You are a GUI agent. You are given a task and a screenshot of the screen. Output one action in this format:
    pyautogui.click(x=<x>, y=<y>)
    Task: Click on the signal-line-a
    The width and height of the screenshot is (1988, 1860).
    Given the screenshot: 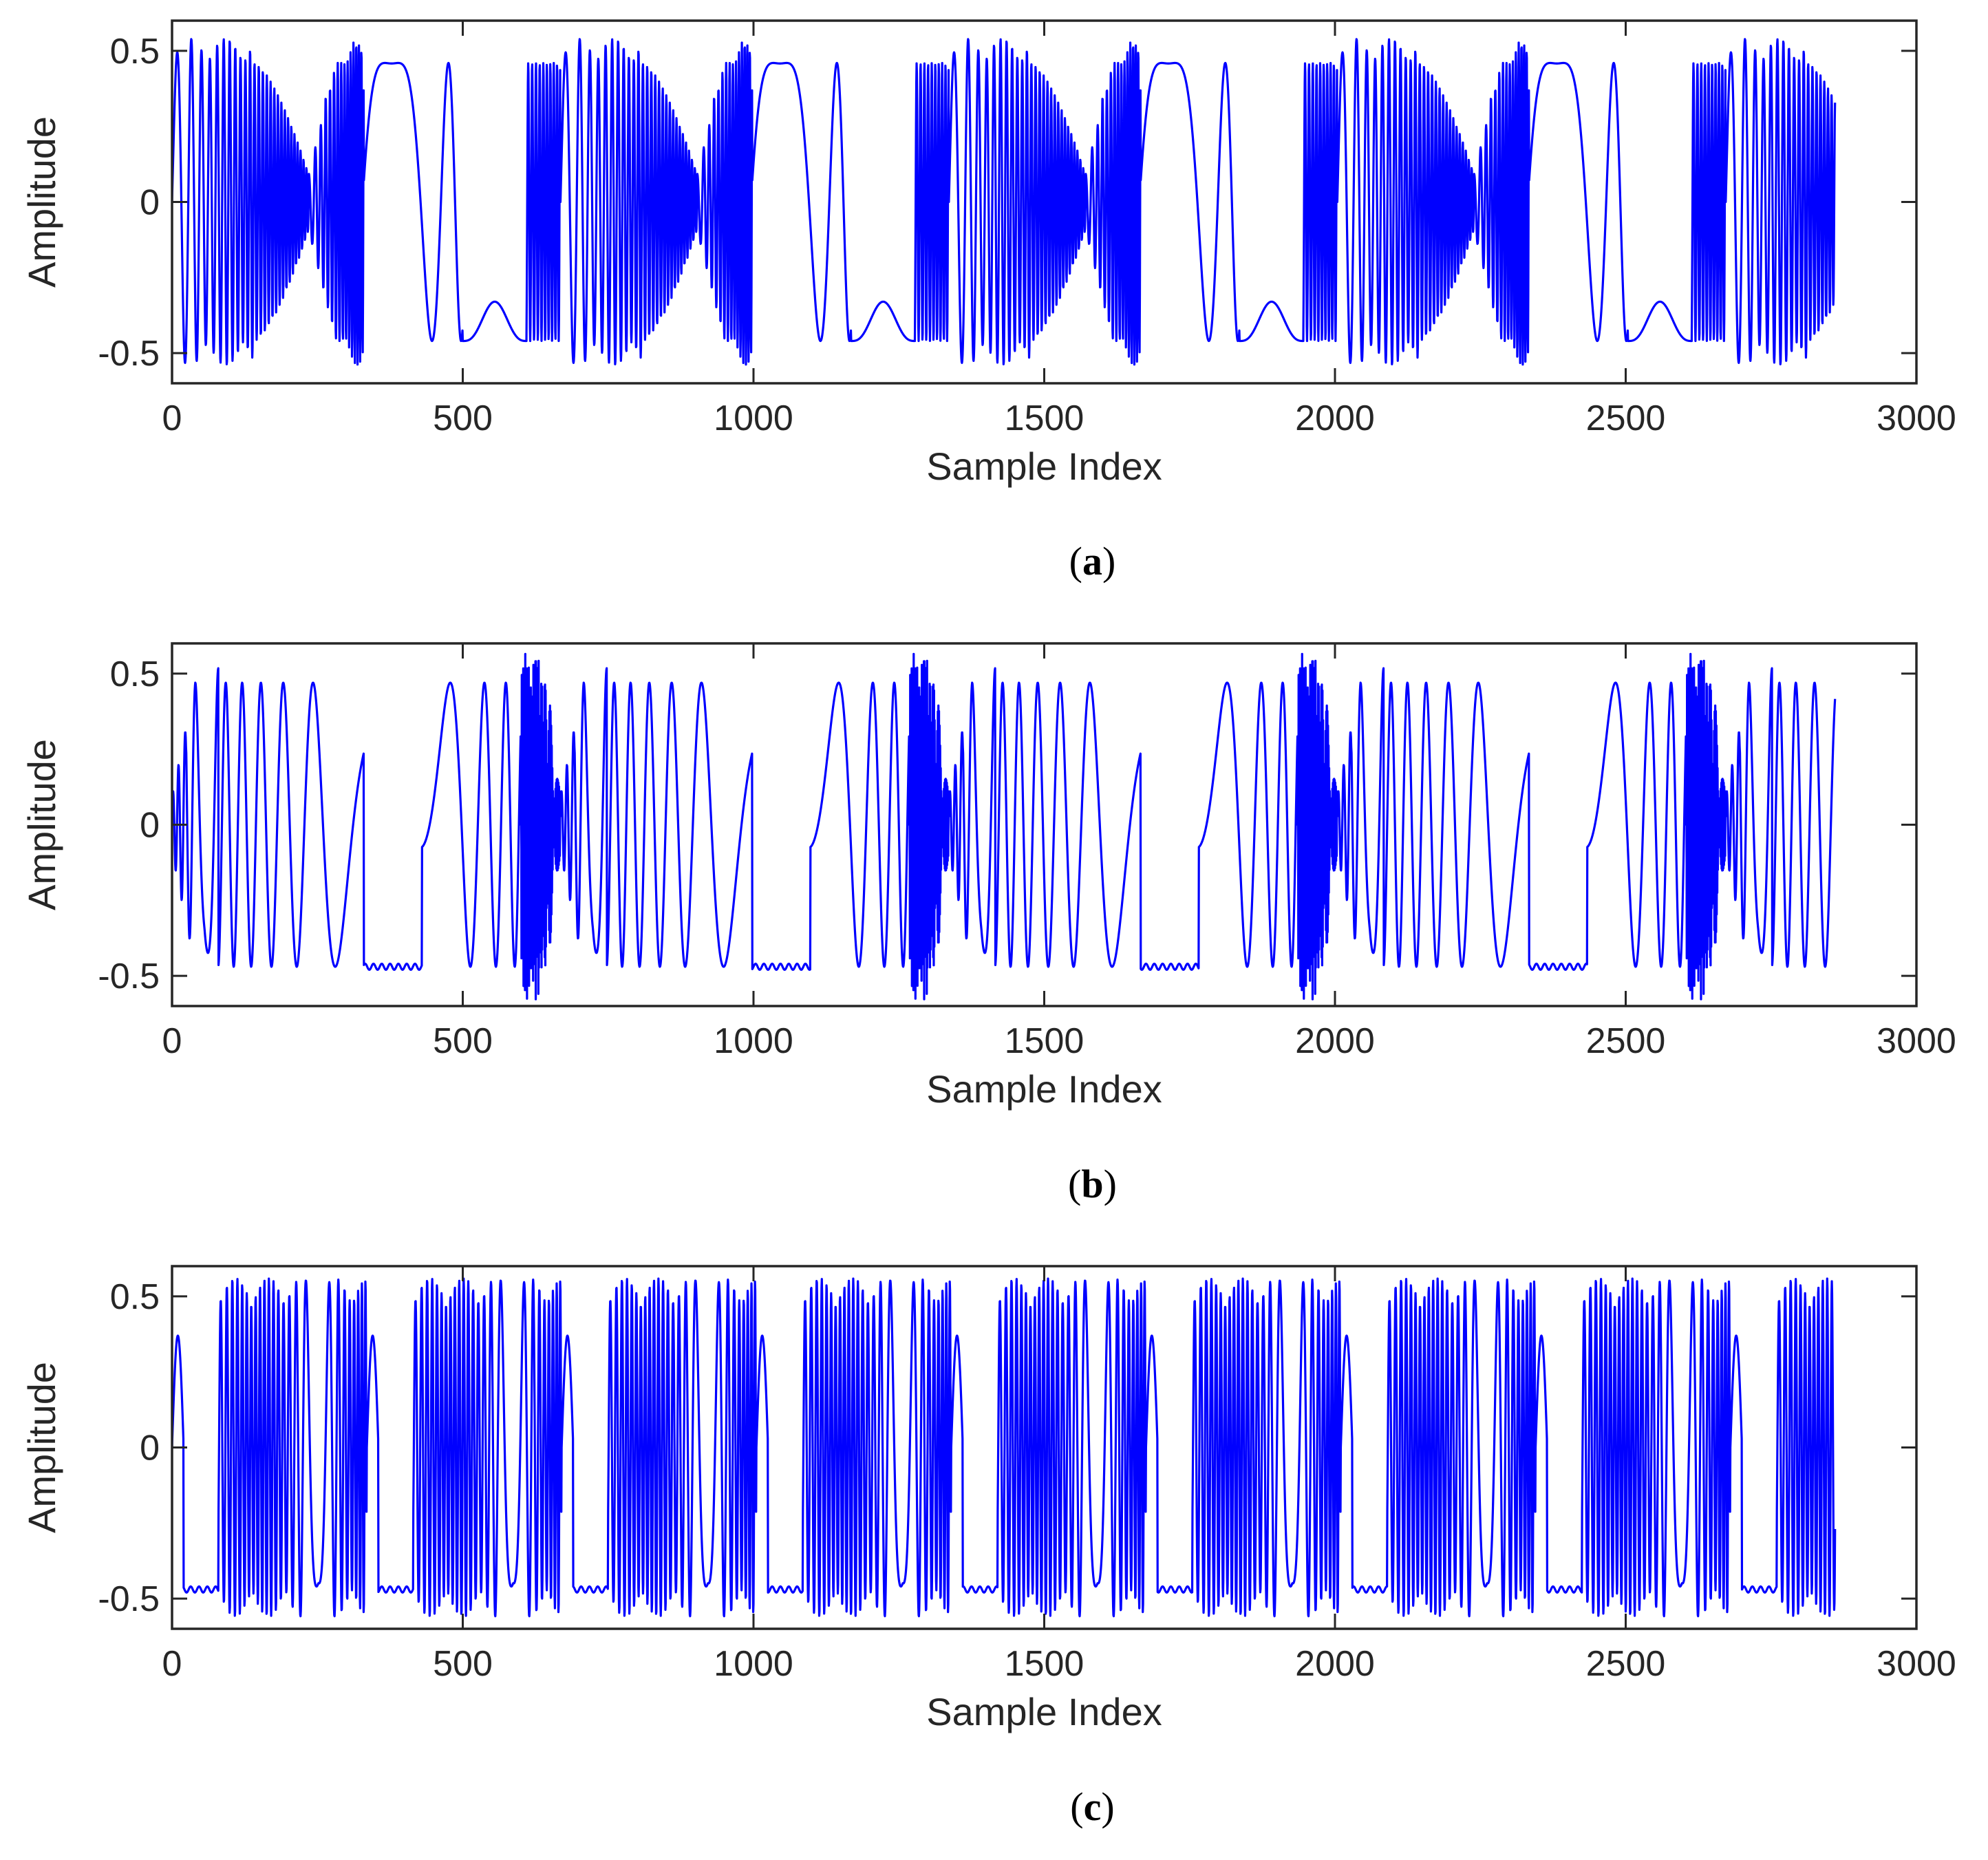 What is the action you would take?
    pyautogui.click(x=1005, y=202)
    